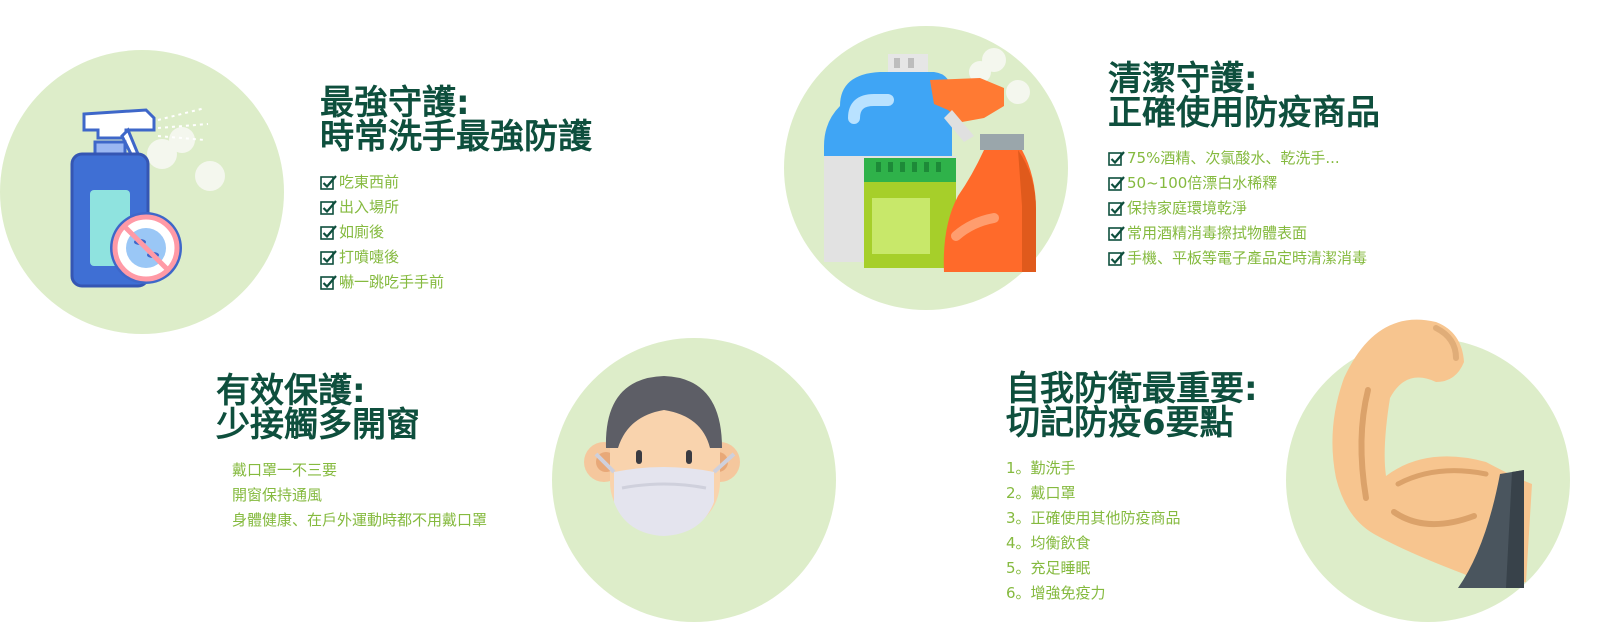 This screenshot has height=634, width=1600. I want to click on mask-title: 有效保護: 少接觸多開窗, so click(351, 408).